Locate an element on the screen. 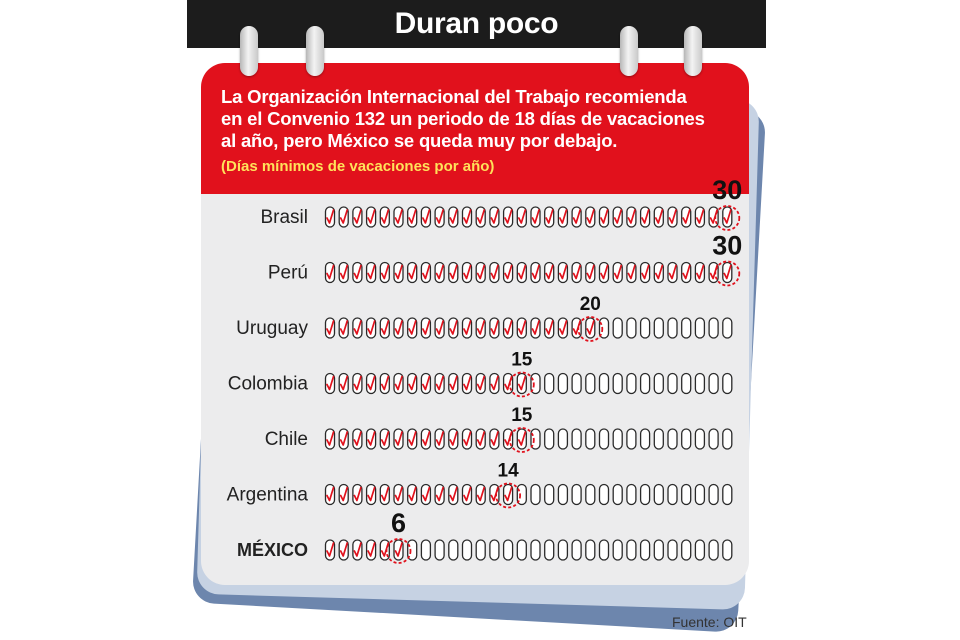 This screenshot has height=640, width=960. value-label: 14 is located at coordinates (509, 471).